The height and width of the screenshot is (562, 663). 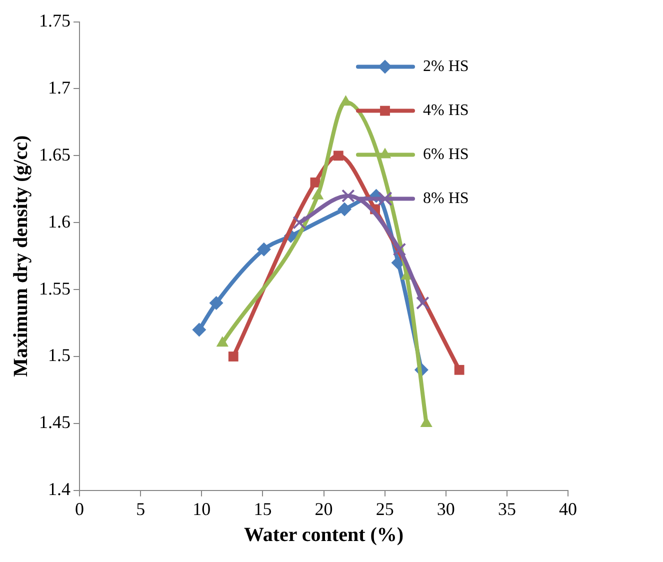 I want to click on y-tick-label: 1.65, so click(x=54, y=154).